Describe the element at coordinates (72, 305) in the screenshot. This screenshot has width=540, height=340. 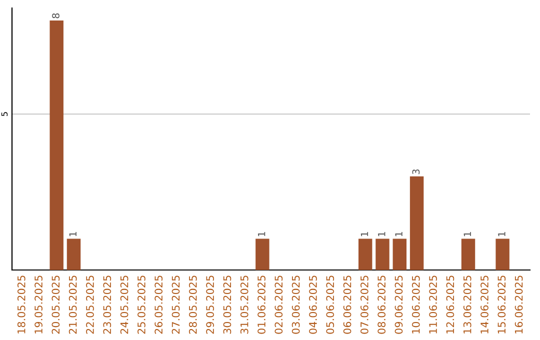
I see `x-tick-label: 21.05.2025` at that location.